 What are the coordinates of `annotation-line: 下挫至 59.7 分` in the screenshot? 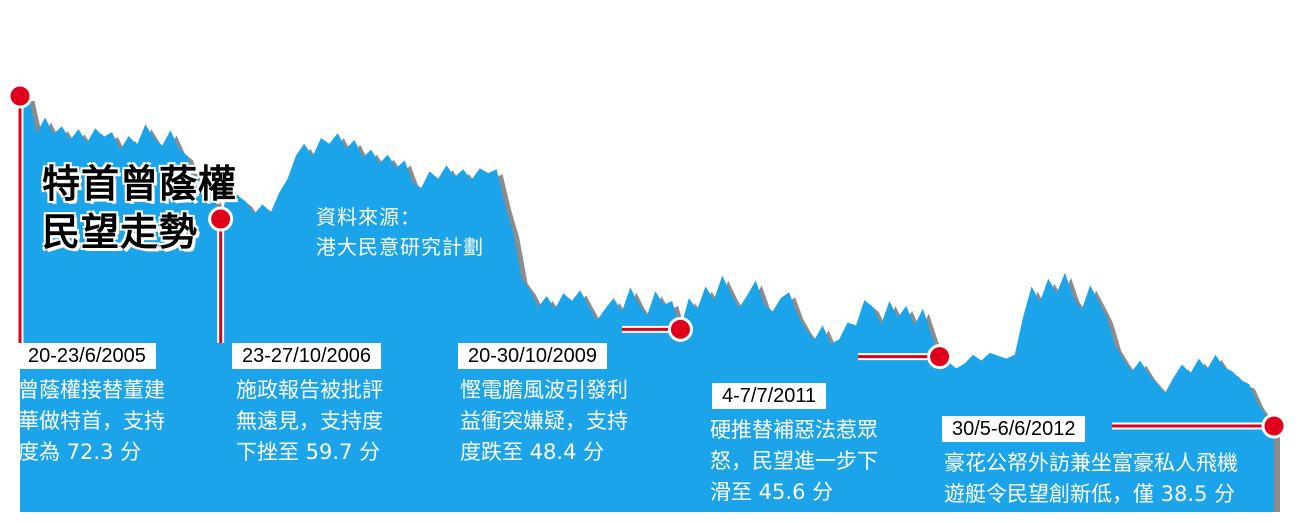 It's located at (308, 452).